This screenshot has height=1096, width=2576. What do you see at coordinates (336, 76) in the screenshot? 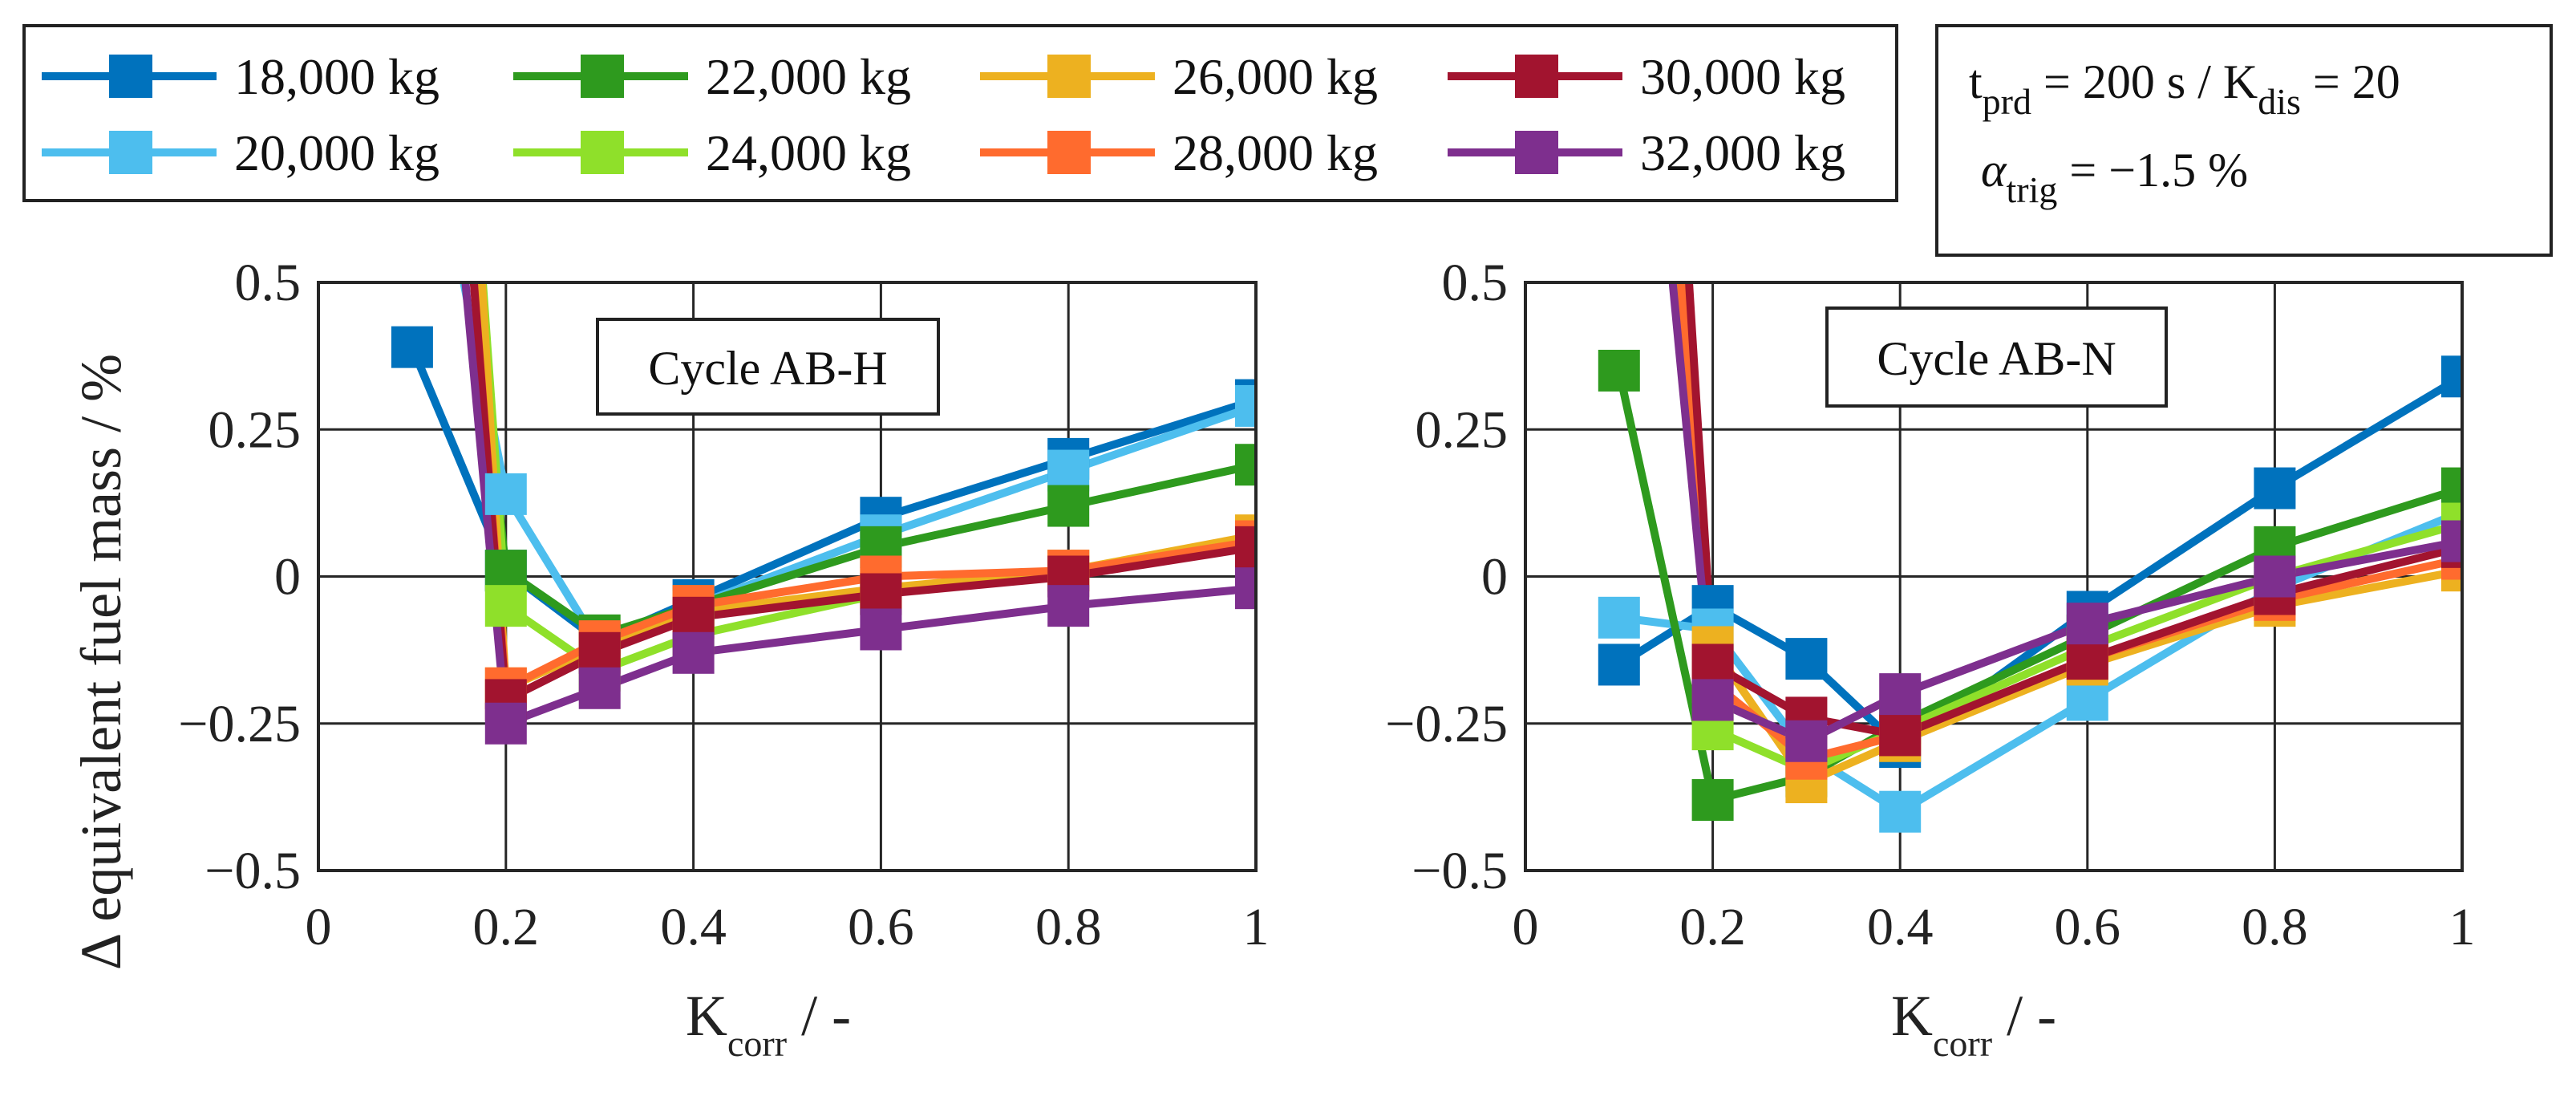
I see `legend-label: 18,000 kg` at bounding box center [336, 76].